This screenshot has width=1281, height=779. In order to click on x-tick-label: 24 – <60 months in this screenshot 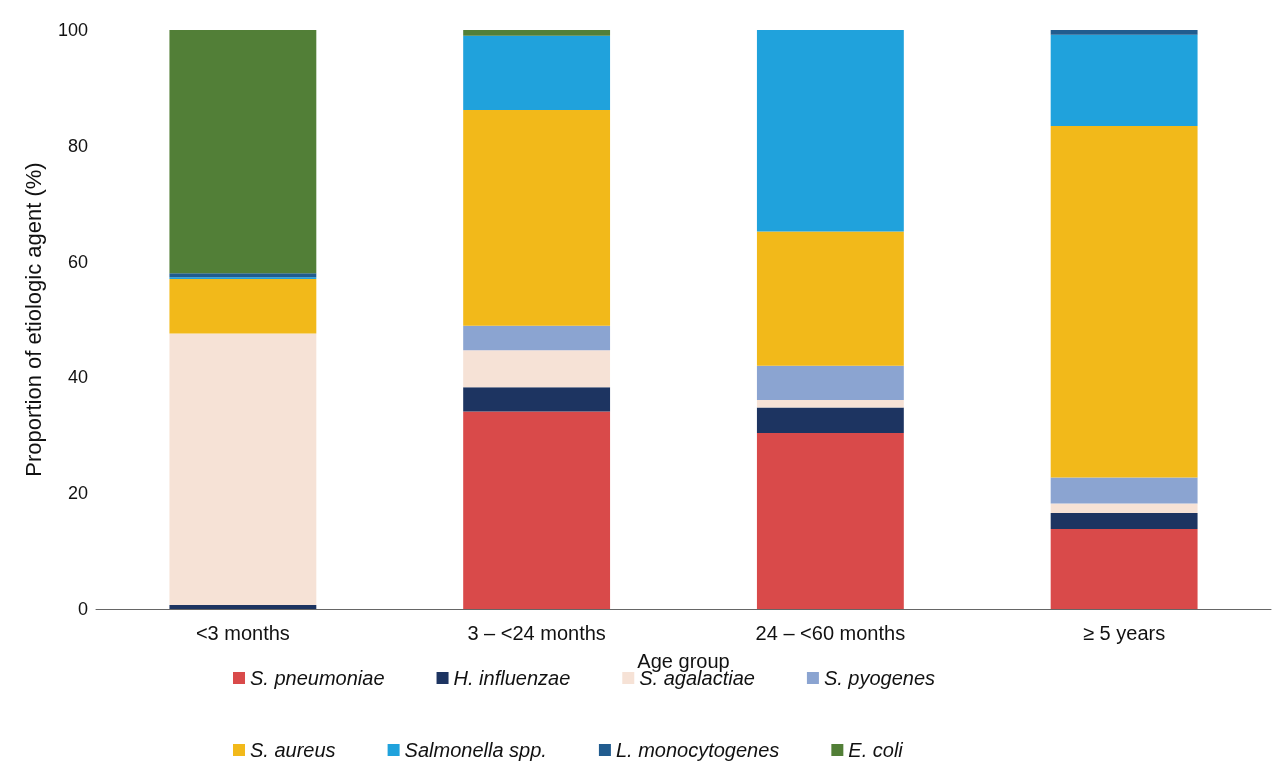, I will do `click(830, 633)`.